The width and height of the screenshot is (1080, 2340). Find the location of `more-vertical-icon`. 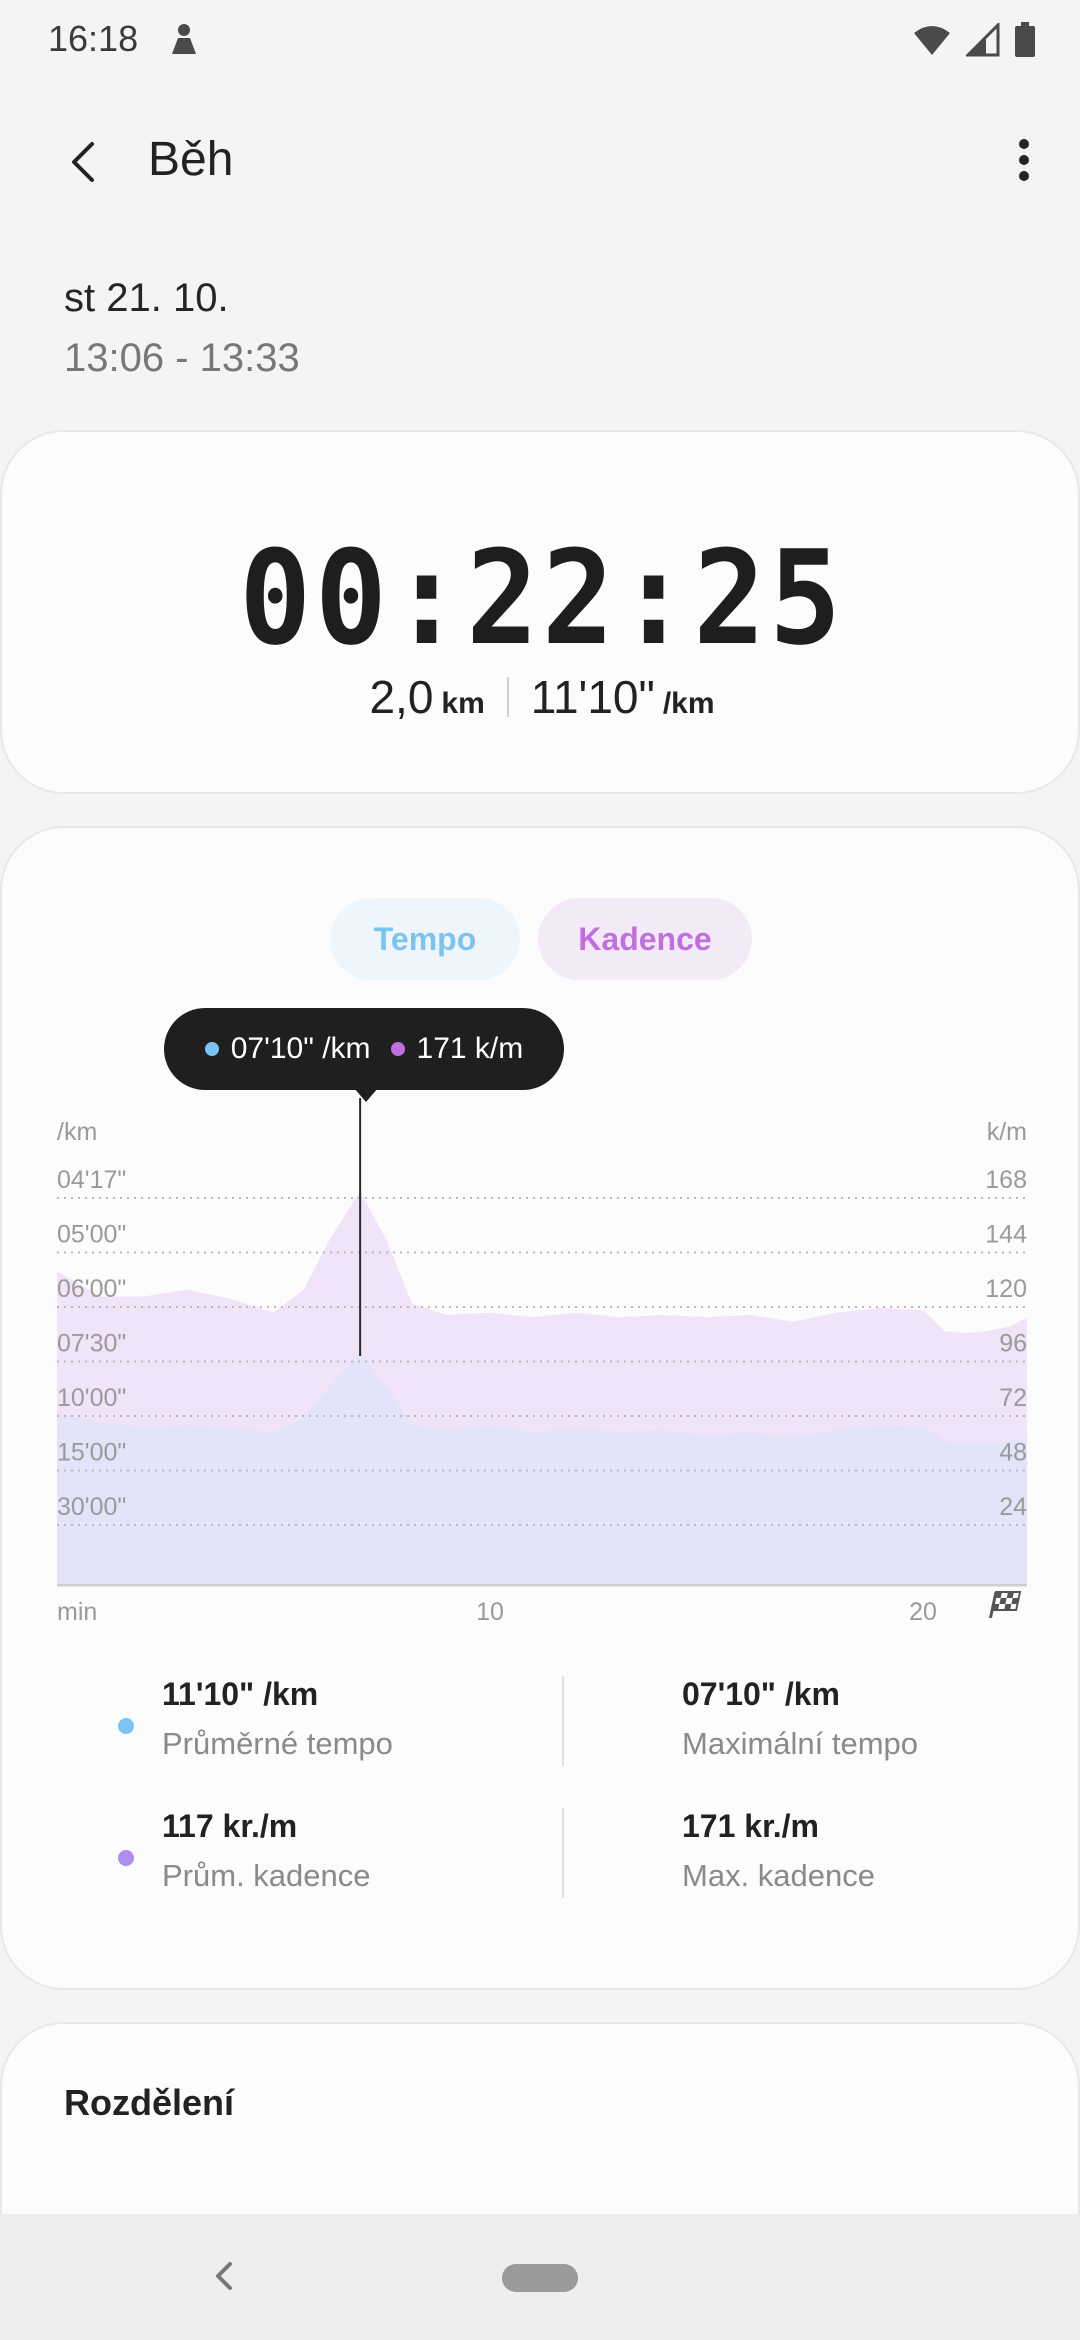

more-vertical-icon is located at coordinates (1024, 160).